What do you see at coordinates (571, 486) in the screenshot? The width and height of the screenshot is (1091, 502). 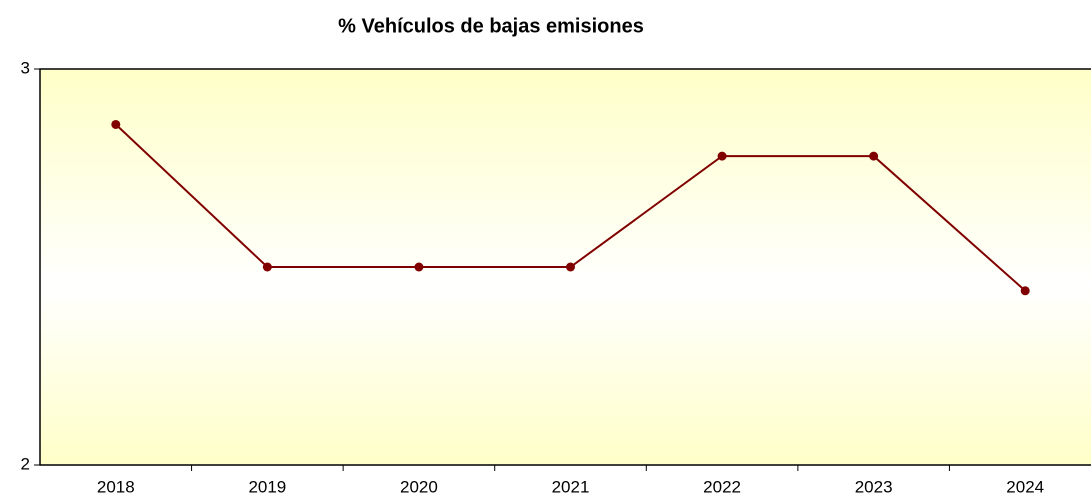 I see `x-tick-label: 2021` at bounding box center [571, 486].